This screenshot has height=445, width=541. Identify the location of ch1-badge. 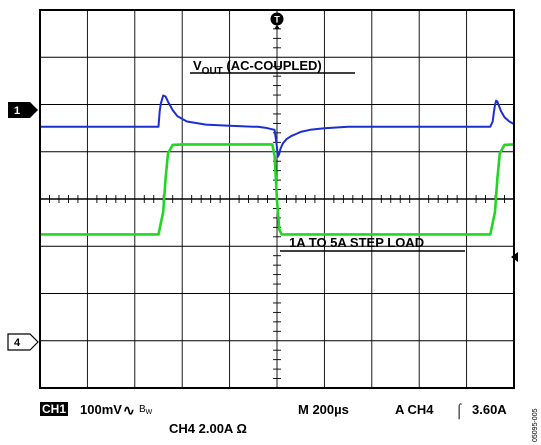
(54, 409).